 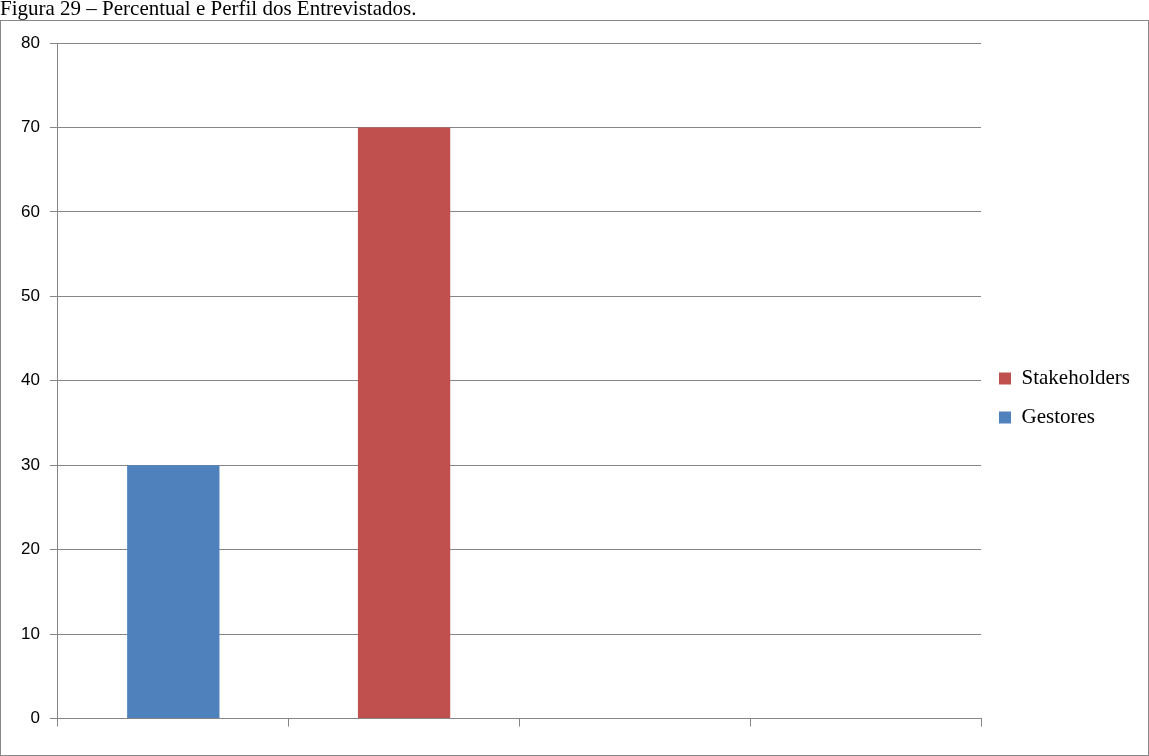 I want to click on y-tick-label: 30, so click(x=30, y=464).